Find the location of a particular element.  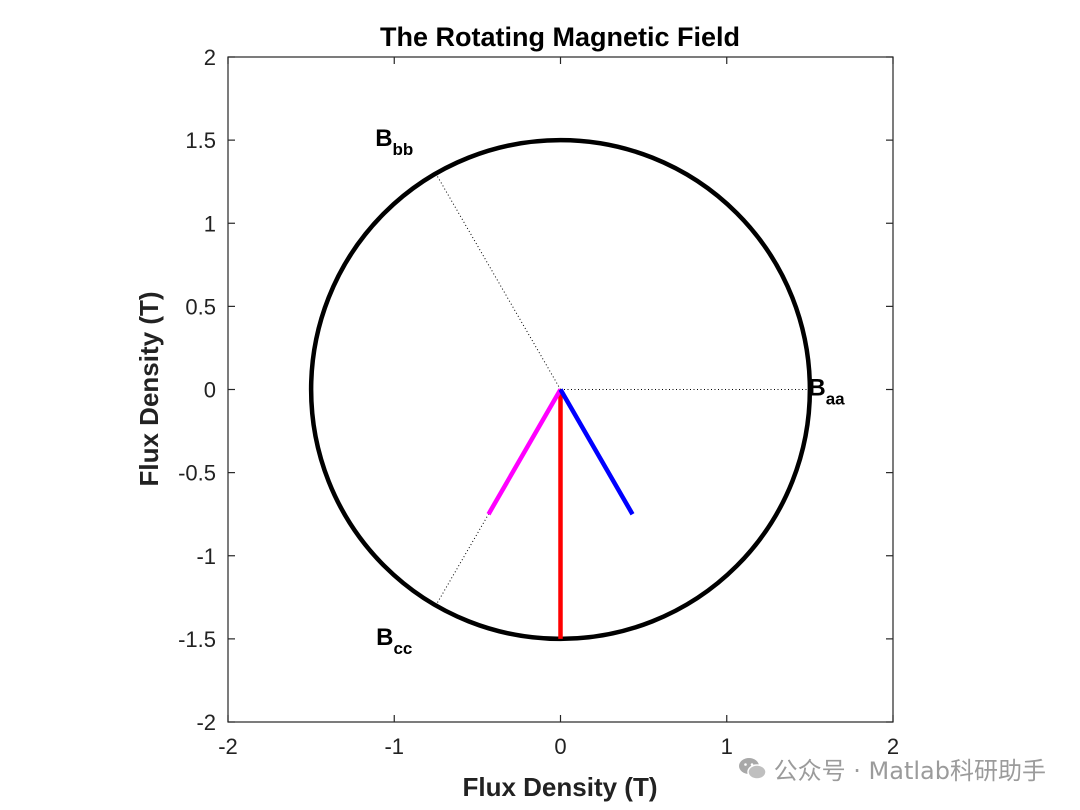

field-vectors is located at coordinates (560, 513).